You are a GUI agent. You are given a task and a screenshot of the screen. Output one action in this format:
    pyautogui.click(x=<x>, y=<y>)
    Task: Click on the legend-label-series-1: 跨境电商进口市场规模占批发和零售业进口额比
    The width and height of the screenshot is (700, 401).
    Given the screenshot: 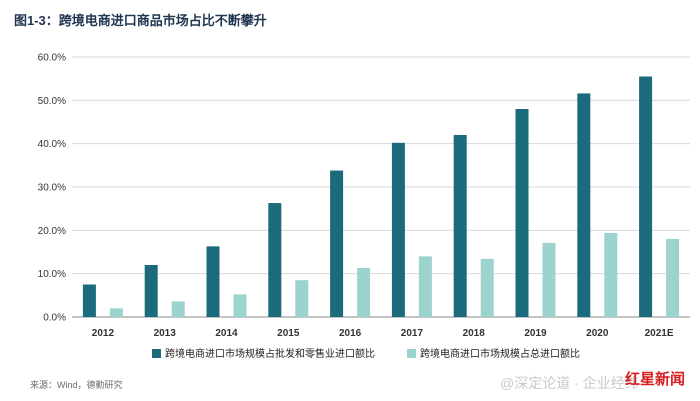 What is the action you would take?
    pyautogui.click(x=270, y=353)
    